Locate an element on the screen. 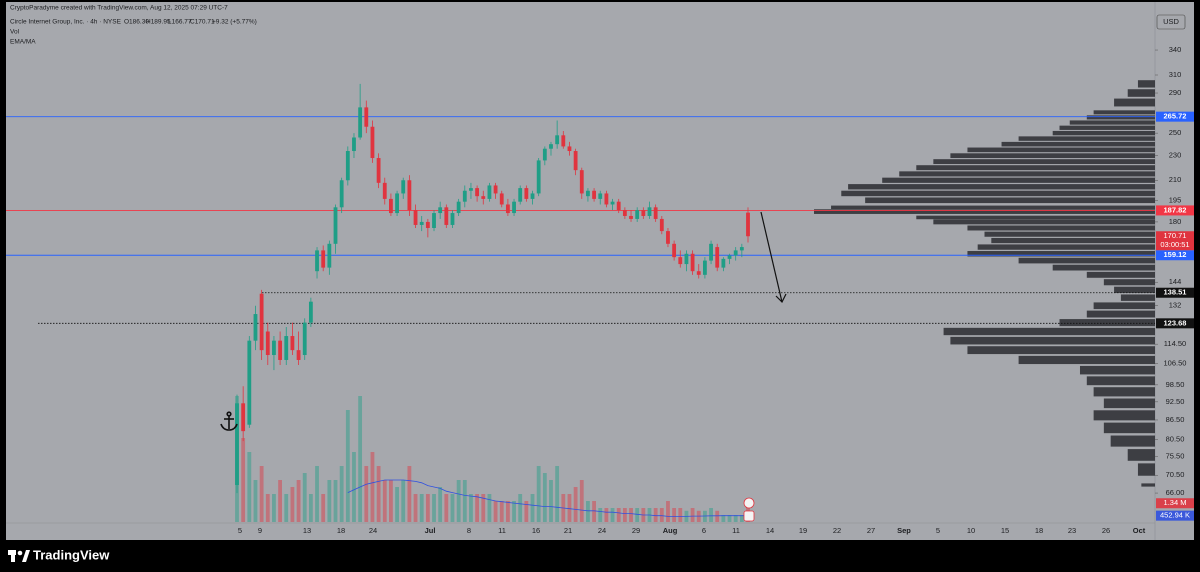 The image size is (1200, 572). y-tick-label: 66.00 is located at coordinates (1175, 492).